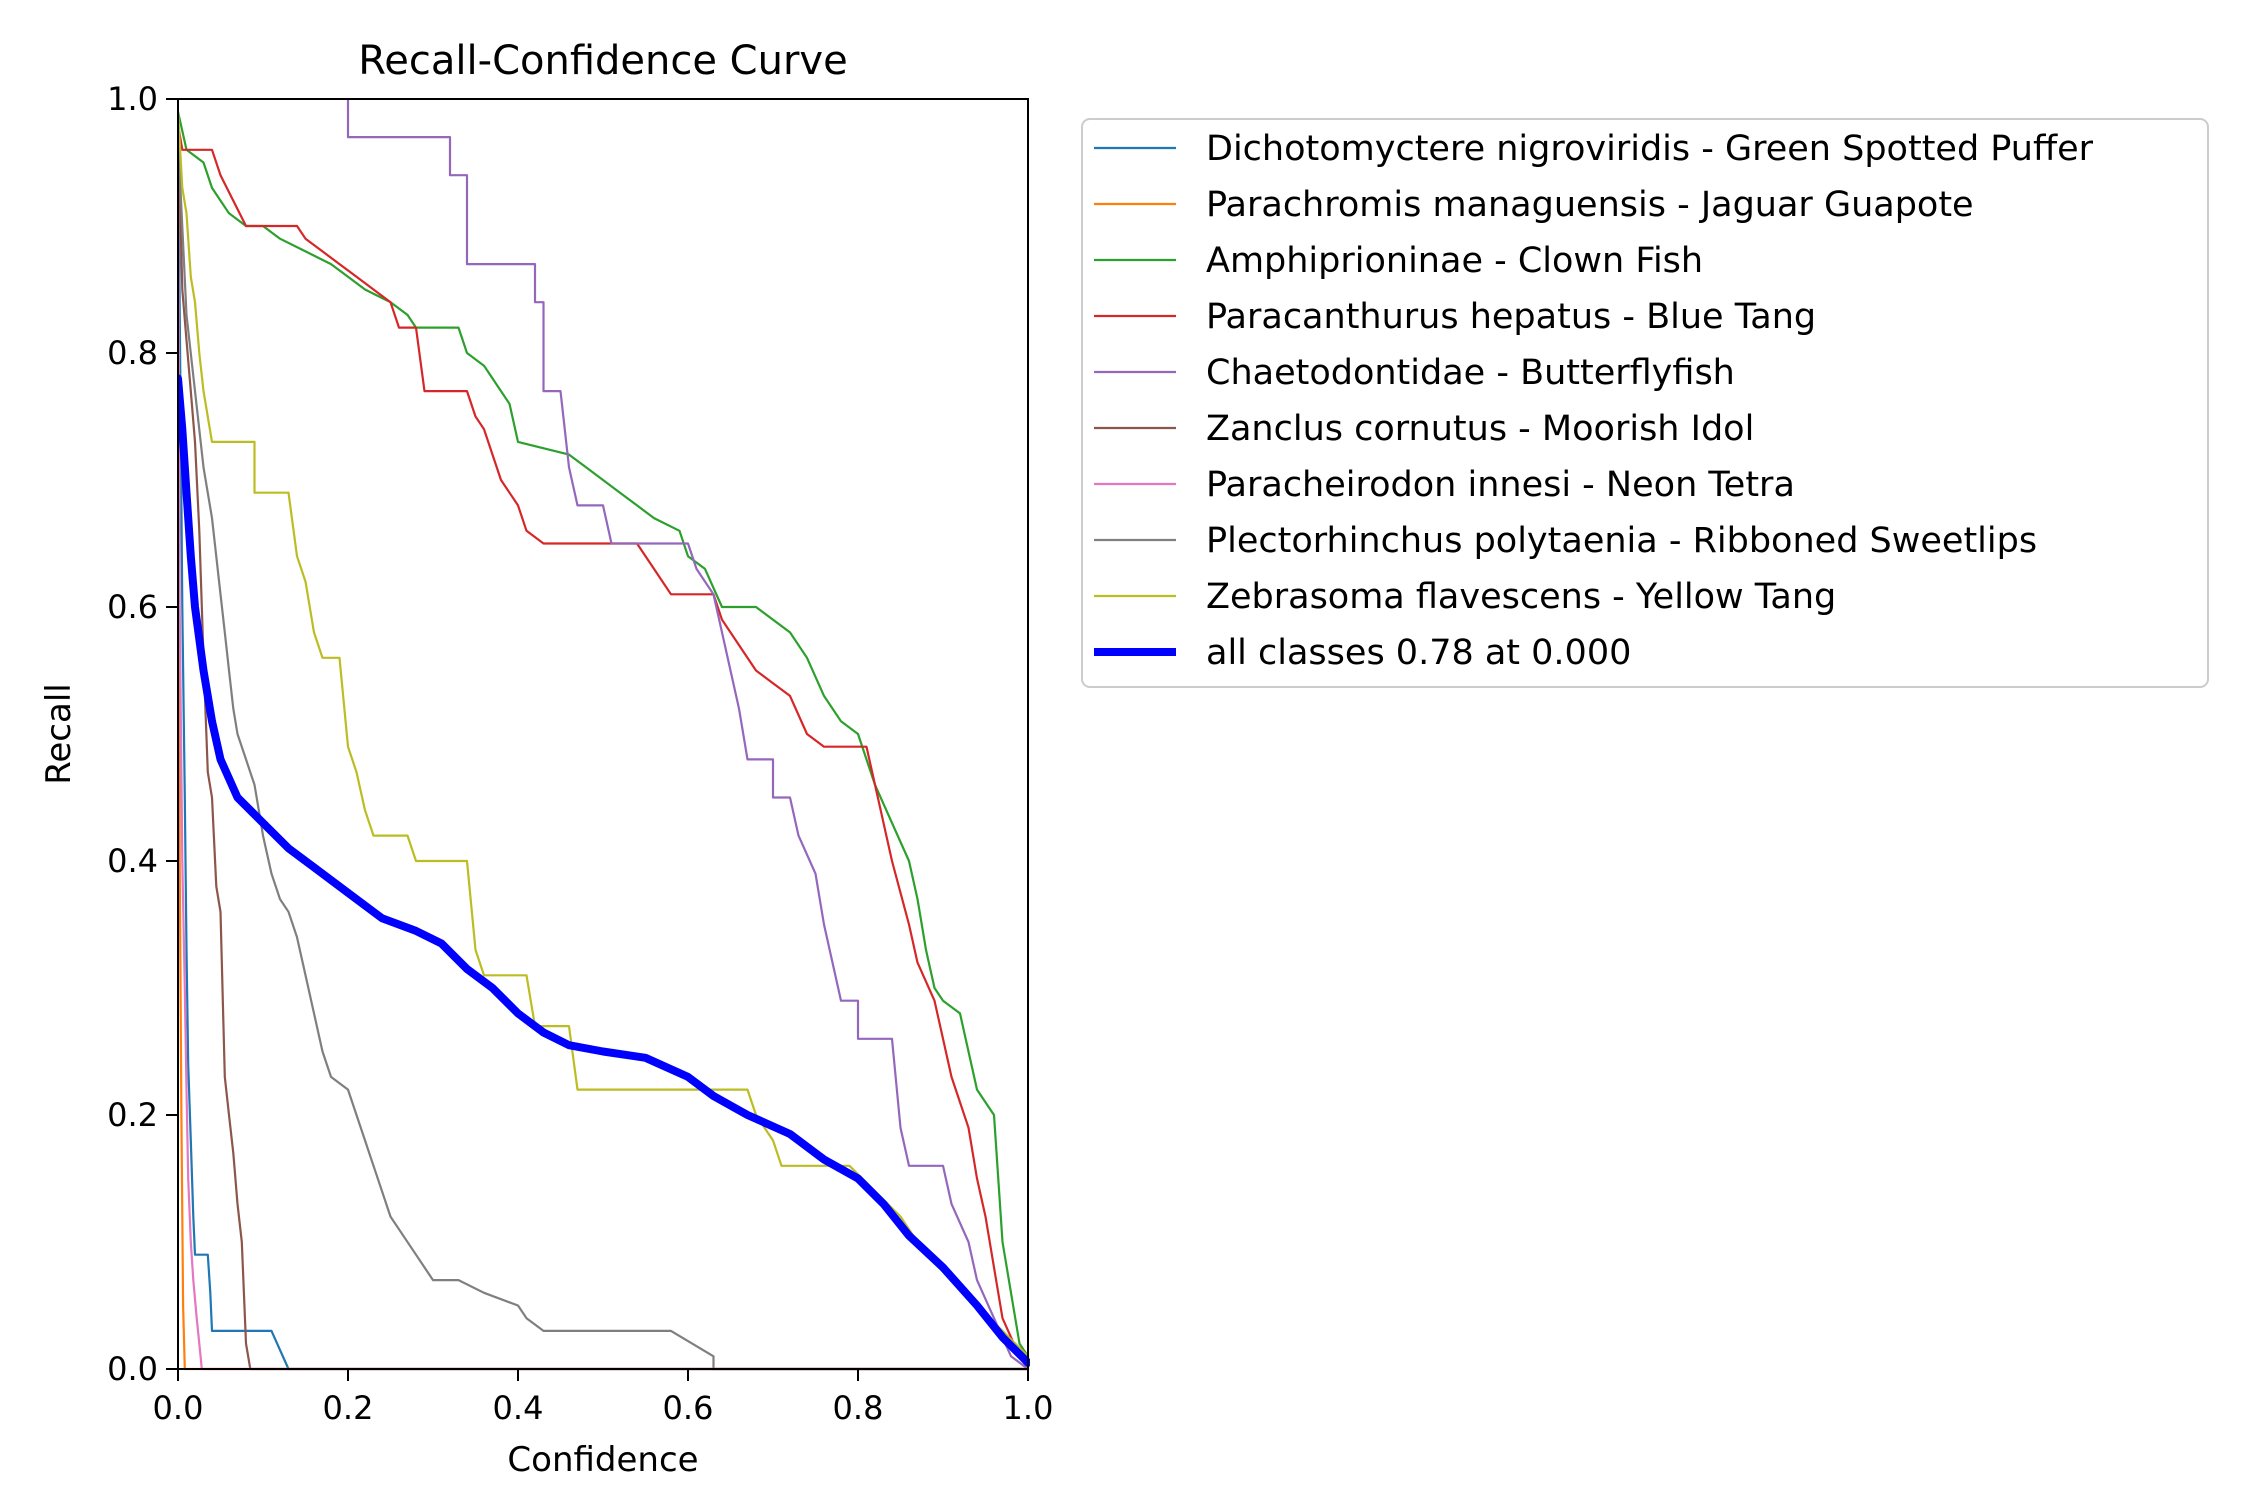  I want to click on x-tick-label: 1.0, so click(1028, 1408).